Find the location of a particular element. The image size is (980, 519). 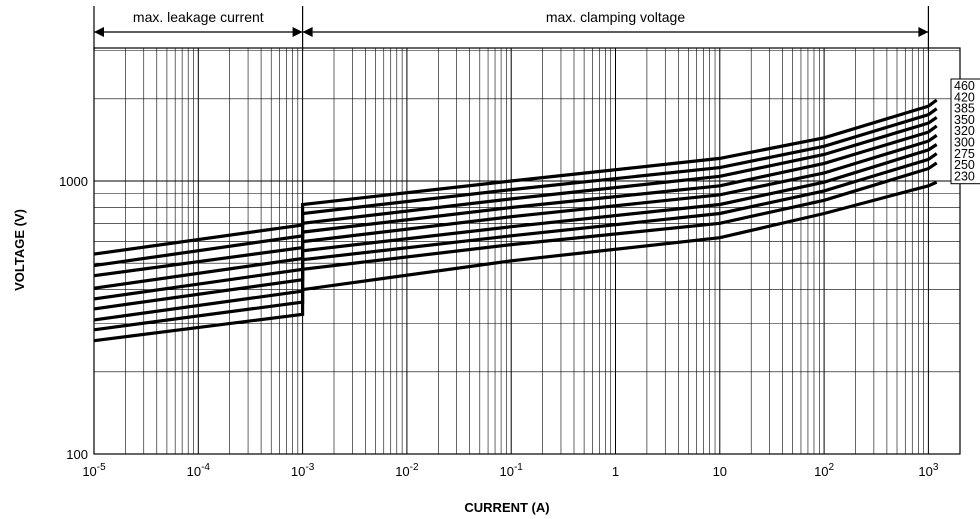

x-tick-label: 10⁻⁴ is located at coordinates (199, 470).